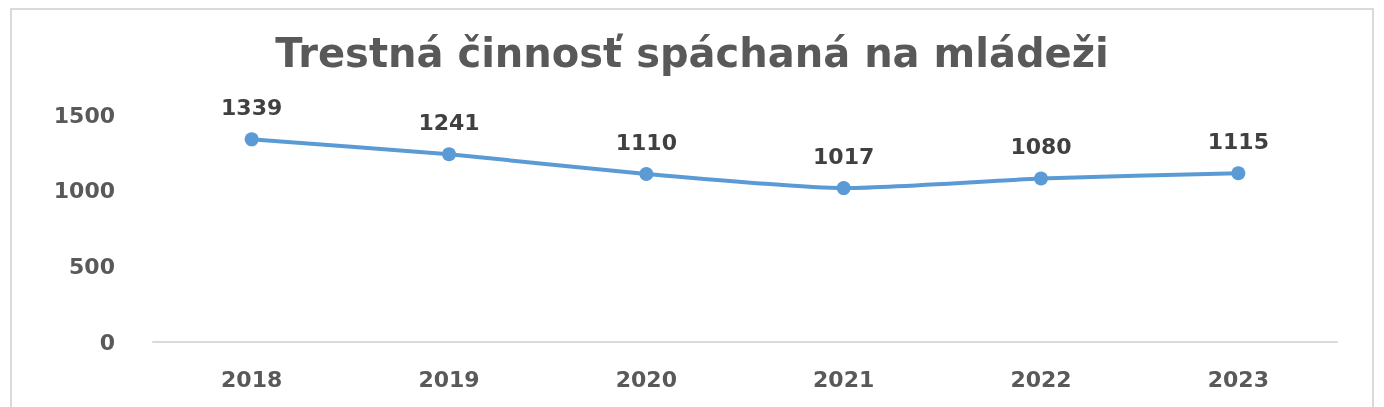 The height and width of the screenshot is (407, 1384). I want to click on x-tick-label: 2023, so click(1238, 379).